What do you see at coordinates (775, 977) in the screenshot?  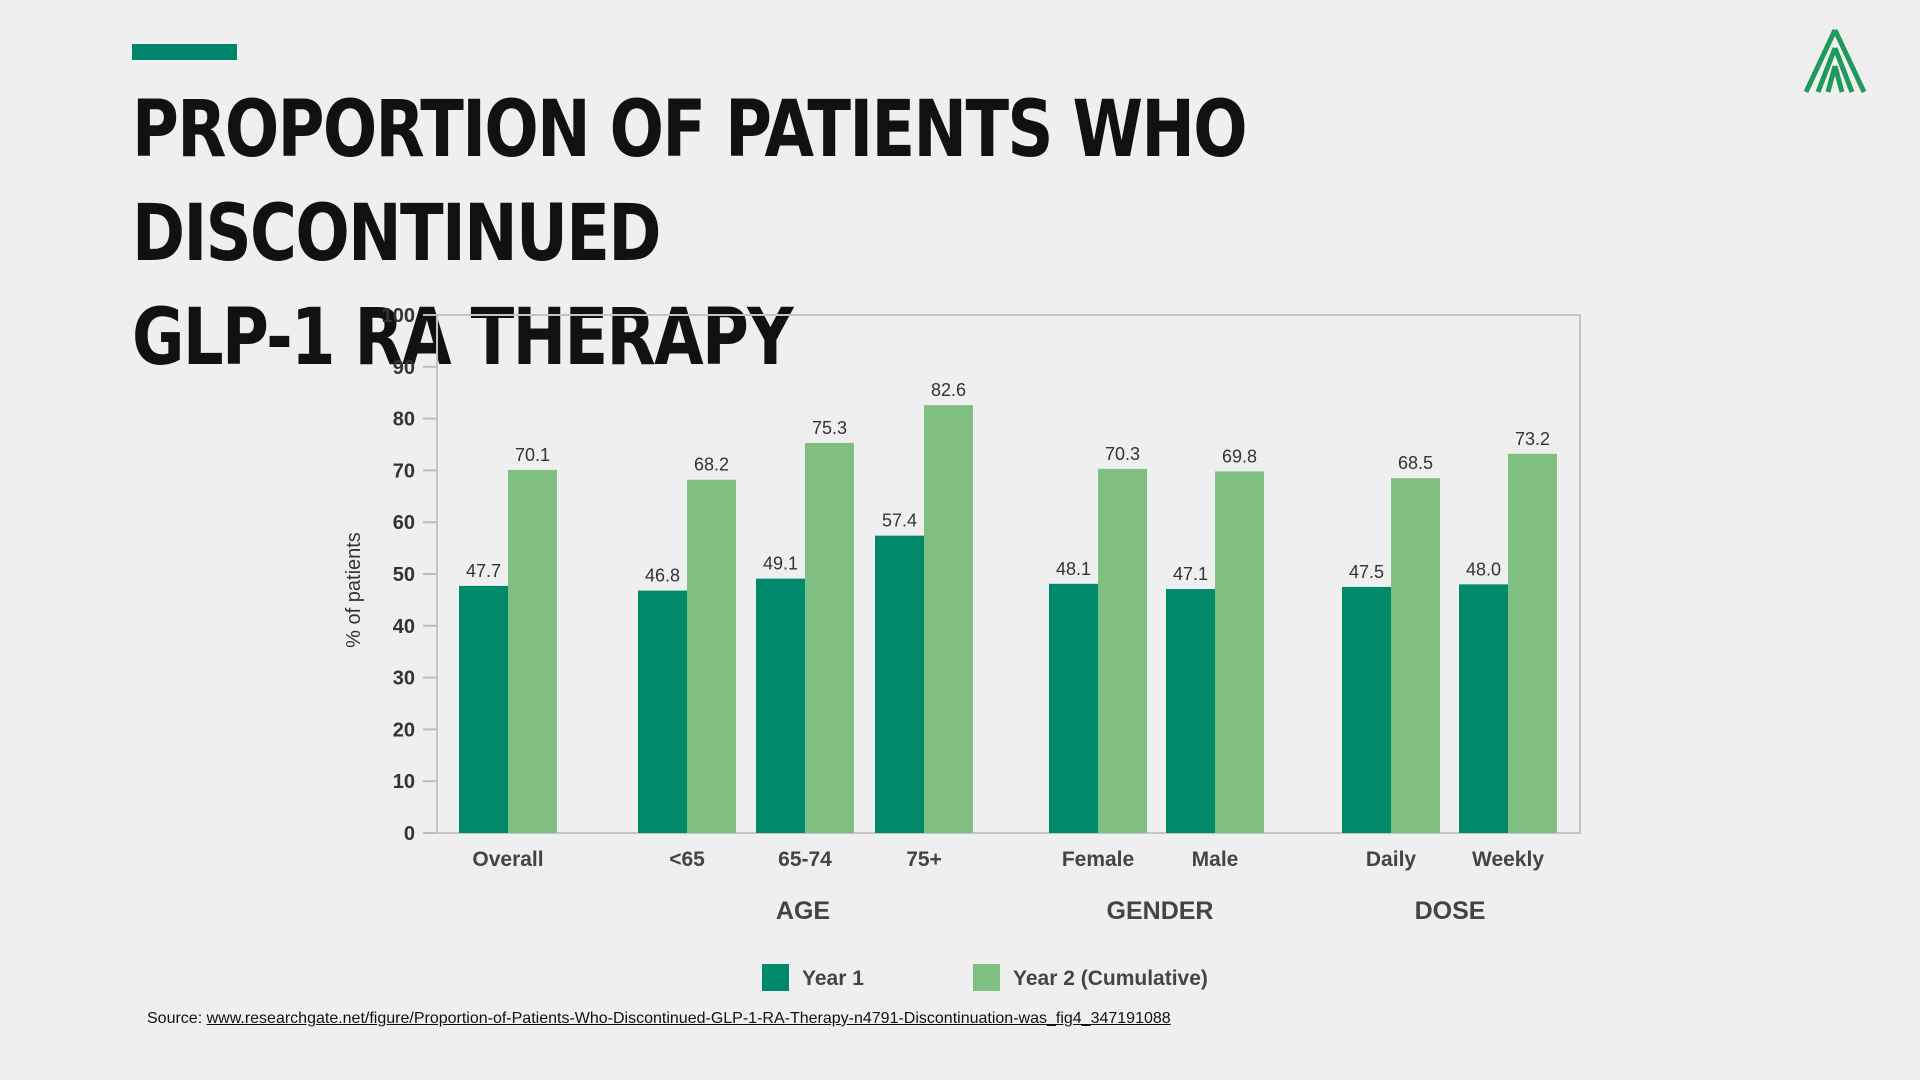 I see `legend-swatch-year1` at bounding box center [775, 977].